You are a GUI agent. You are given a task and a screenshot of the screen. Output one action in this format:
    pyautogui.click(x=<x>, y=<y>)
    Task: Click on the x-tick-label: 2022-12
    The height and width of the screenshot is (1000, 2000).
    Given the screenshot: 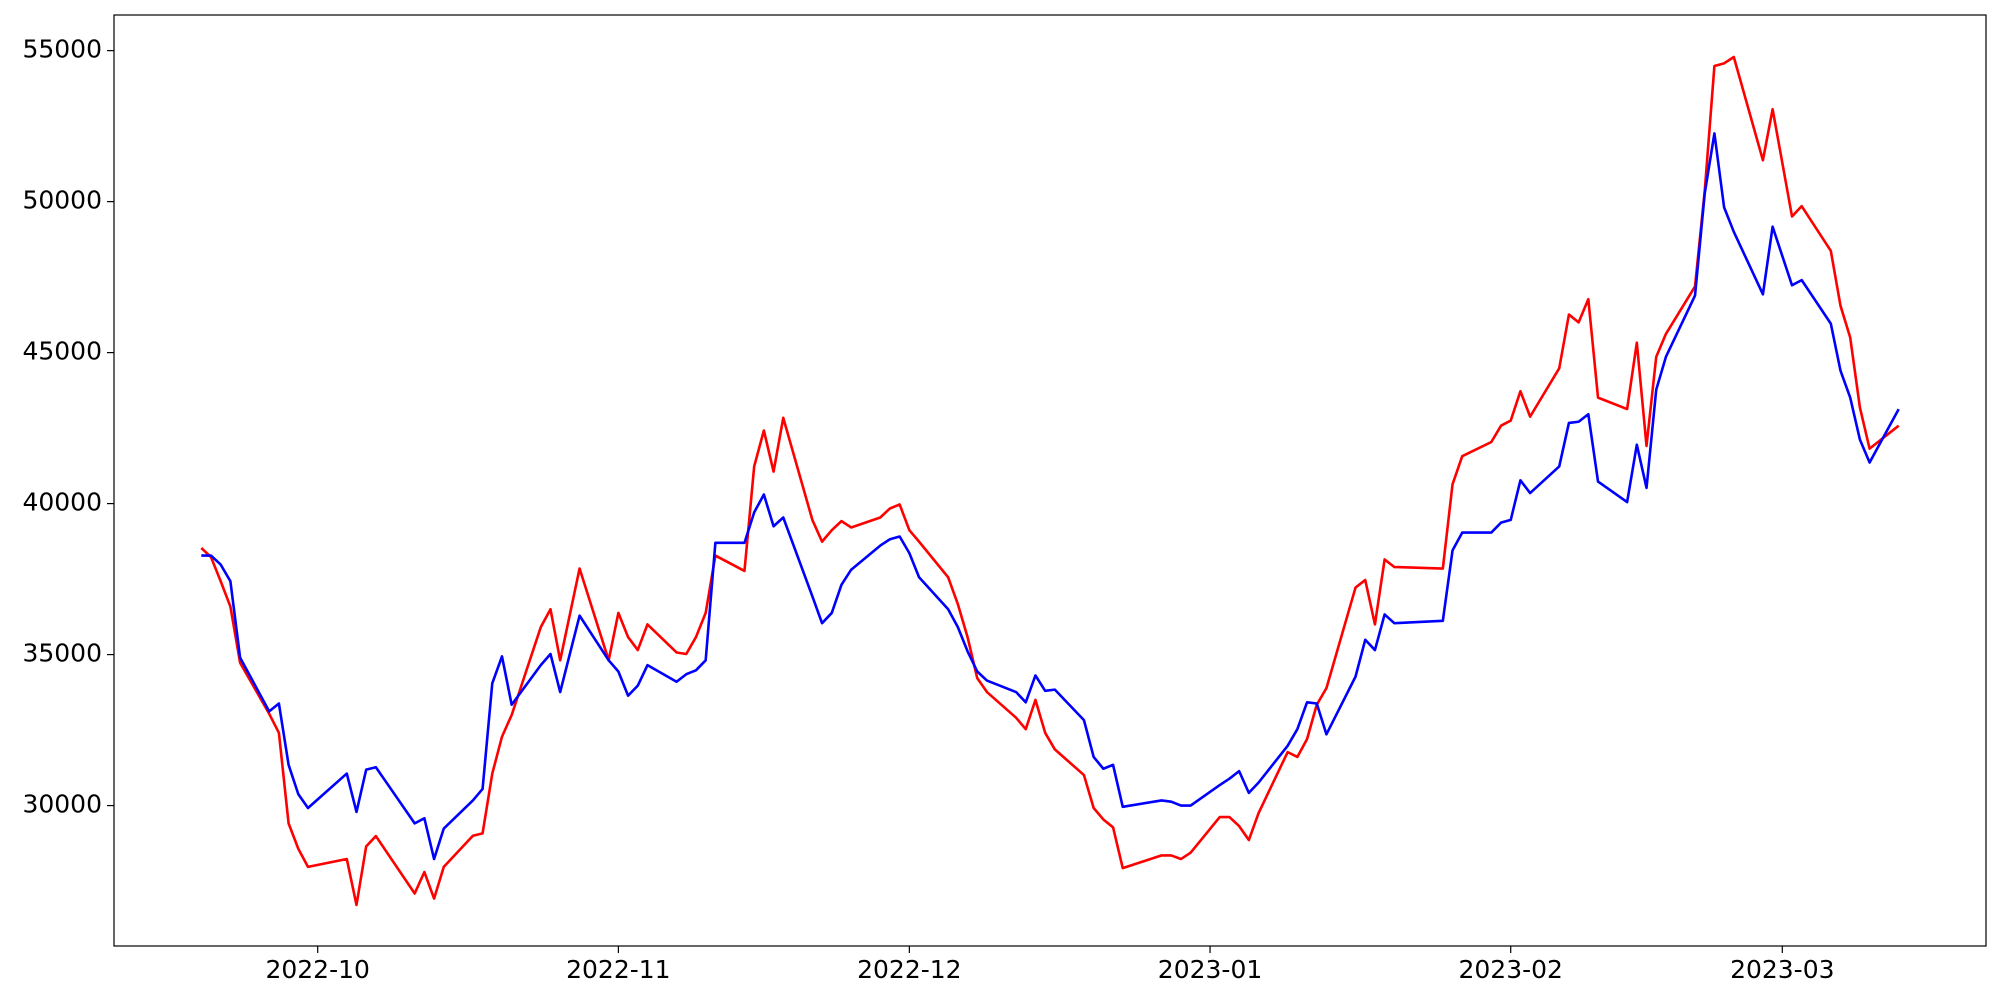 What is the action you would take?
    pyautogui.click(x=909, y=969)
    